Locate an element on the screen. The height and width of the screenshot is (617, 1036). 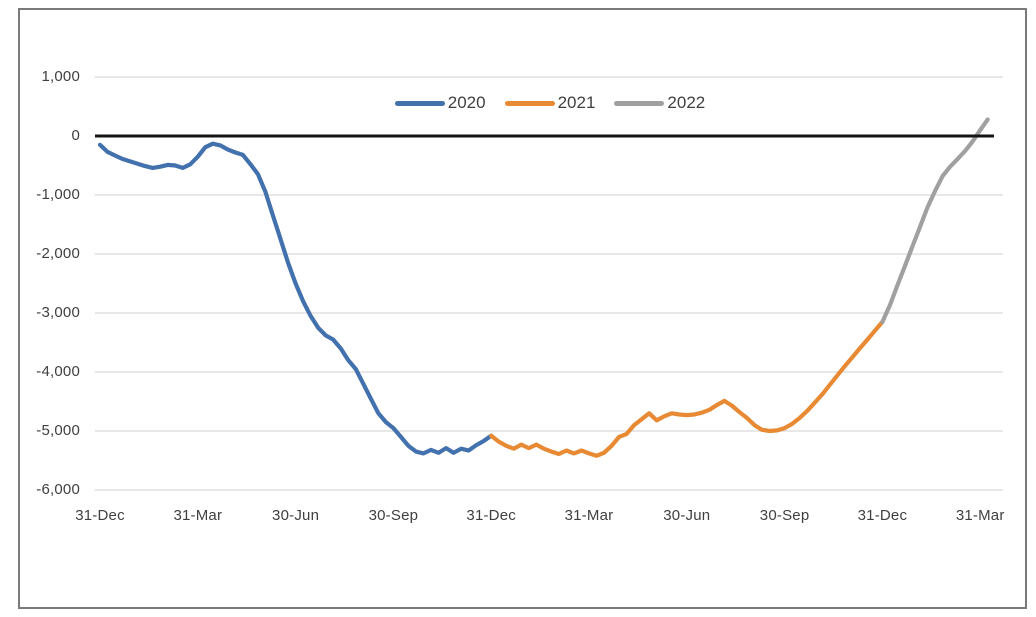
chart-legend: 2020 2021 2022 is located at coordinates (550, 103).